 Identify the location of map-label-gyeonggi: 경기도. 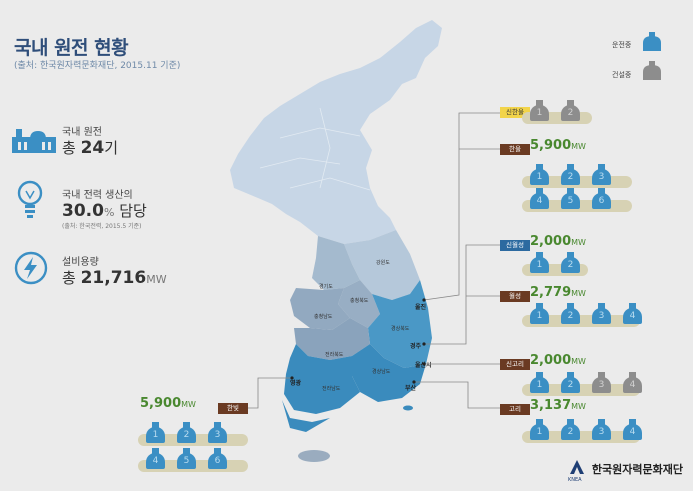
(326, 287).